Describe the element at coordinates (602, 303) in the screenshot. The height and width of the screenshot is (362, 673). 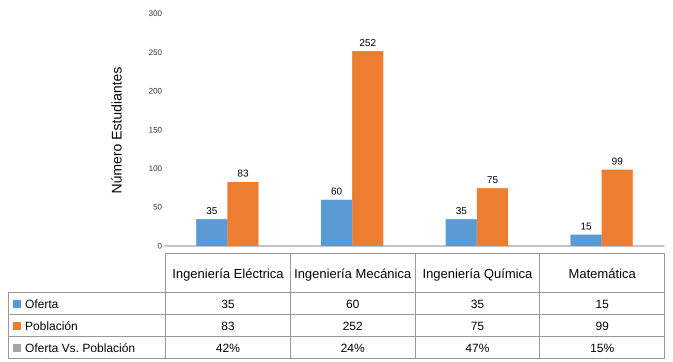
I see `text: 15` at that location.